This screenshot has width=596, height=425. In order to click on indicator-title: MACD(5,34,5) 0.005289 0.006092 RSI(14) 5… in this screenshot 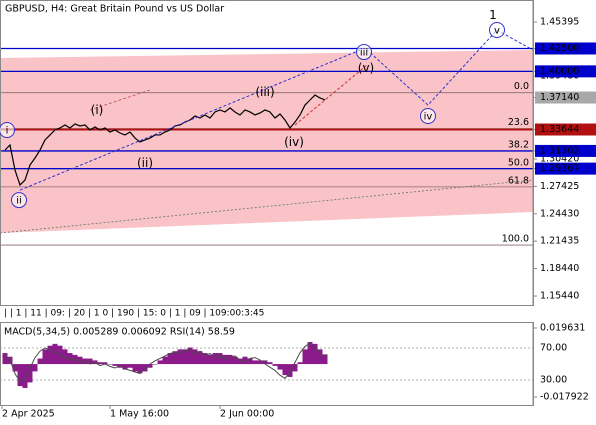, I will do `click(119, 332)`.